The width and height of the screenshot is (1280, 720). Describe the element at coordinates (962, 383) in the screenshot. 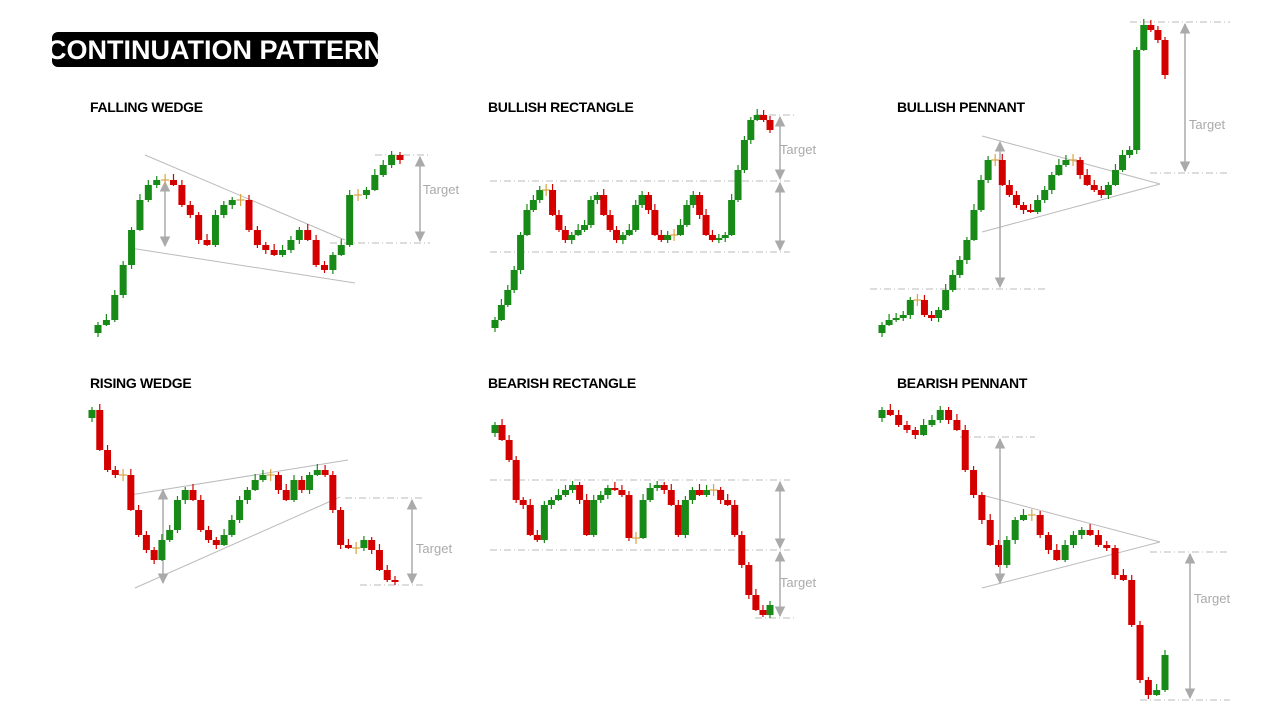

I see `panel-title: BEARISH PENNANT` at that location.